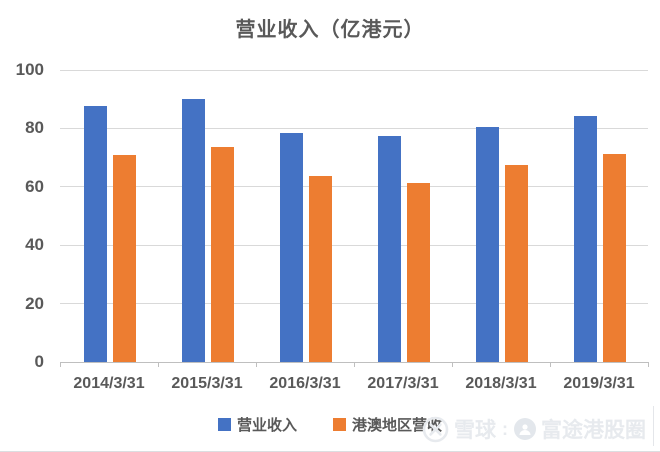 This screenshot has width=660, height=452. I want to click on x-axis-label: 2015/3/31, so click(207, 383).